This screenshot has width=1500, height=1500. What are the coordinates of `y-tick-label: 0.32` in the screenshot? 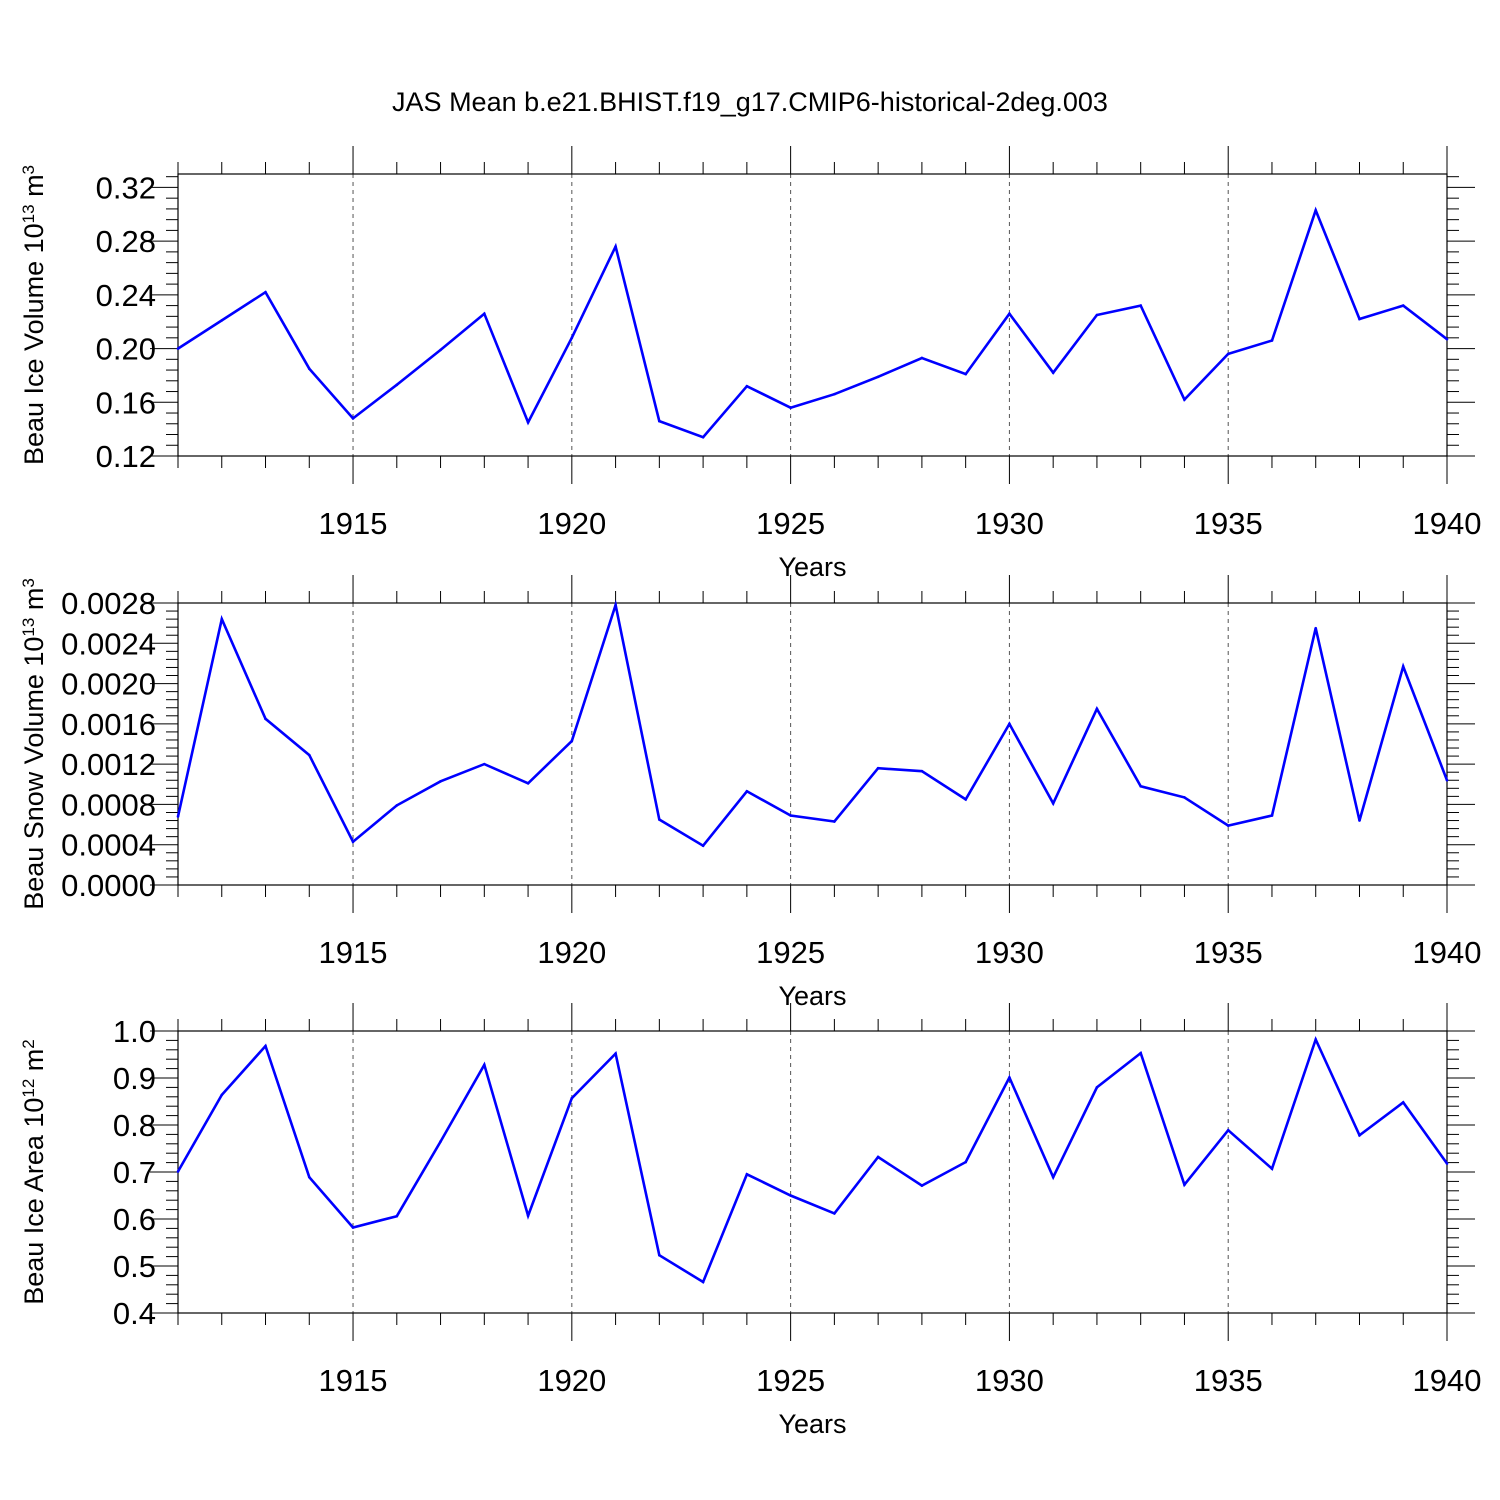 It's located at (126, 187).